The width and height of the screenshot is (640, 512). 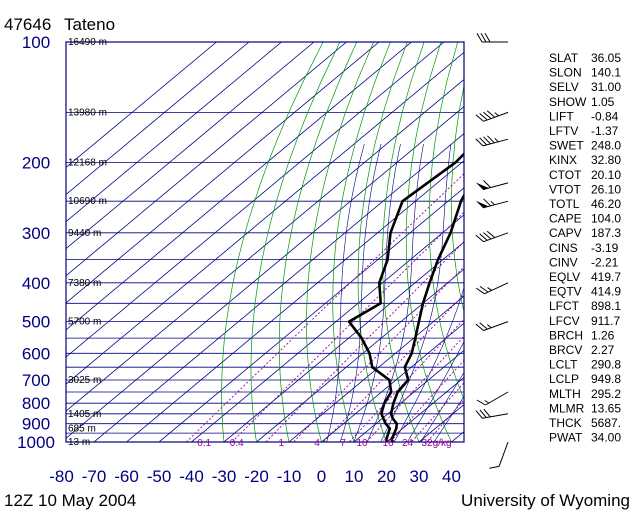 What do you see at coordinates (70, 500) in the screenshot?
I see `time-label: 12Z 10 May 2004` at bounding box center [70, 500].